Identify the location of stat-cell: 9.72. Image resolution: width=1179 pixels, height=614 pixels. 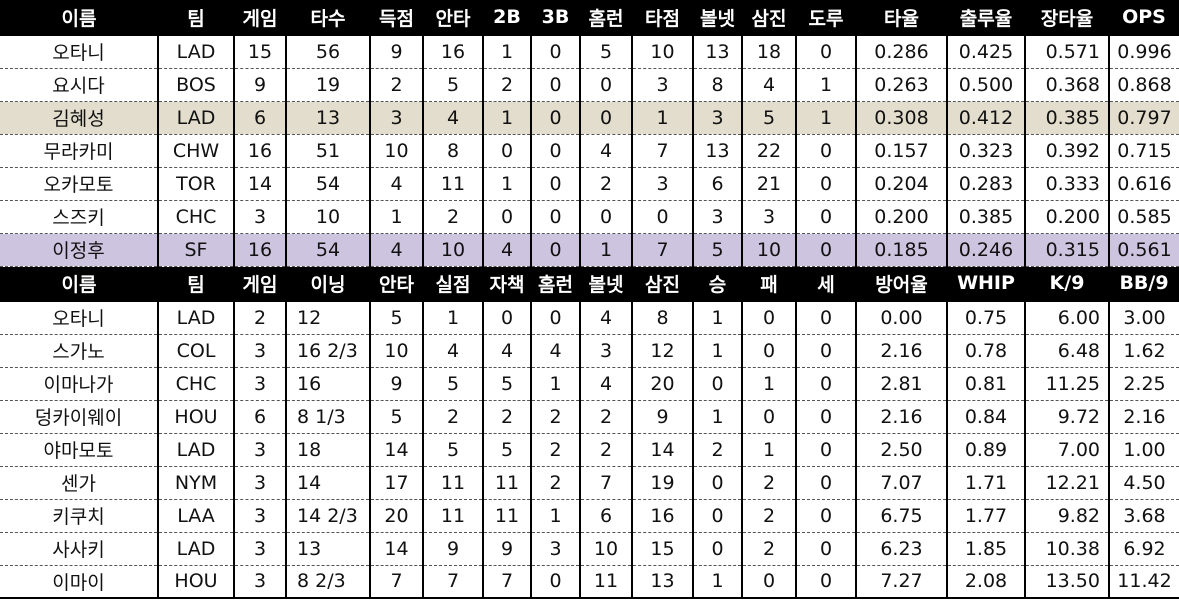
(1066, 417).